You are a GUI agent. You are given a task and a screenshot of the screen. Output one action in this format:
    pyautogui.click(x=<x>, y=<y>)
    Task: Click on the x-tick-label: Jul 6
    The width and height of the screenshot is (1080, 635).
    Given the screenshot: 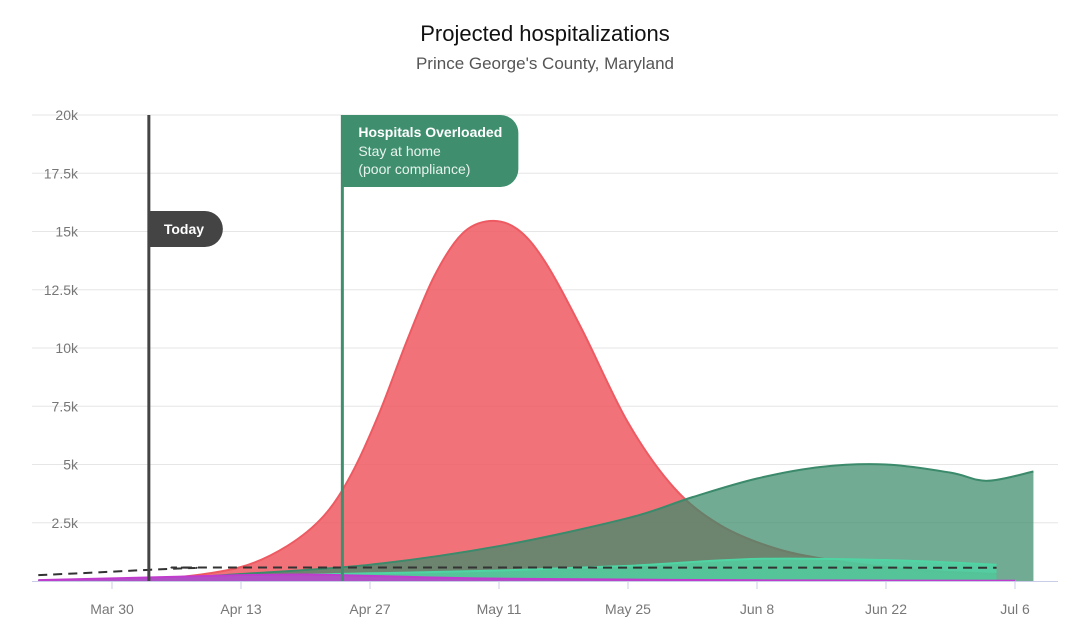 What is the action you would take?
    pyautogui.click(x=1015, y=609)
    